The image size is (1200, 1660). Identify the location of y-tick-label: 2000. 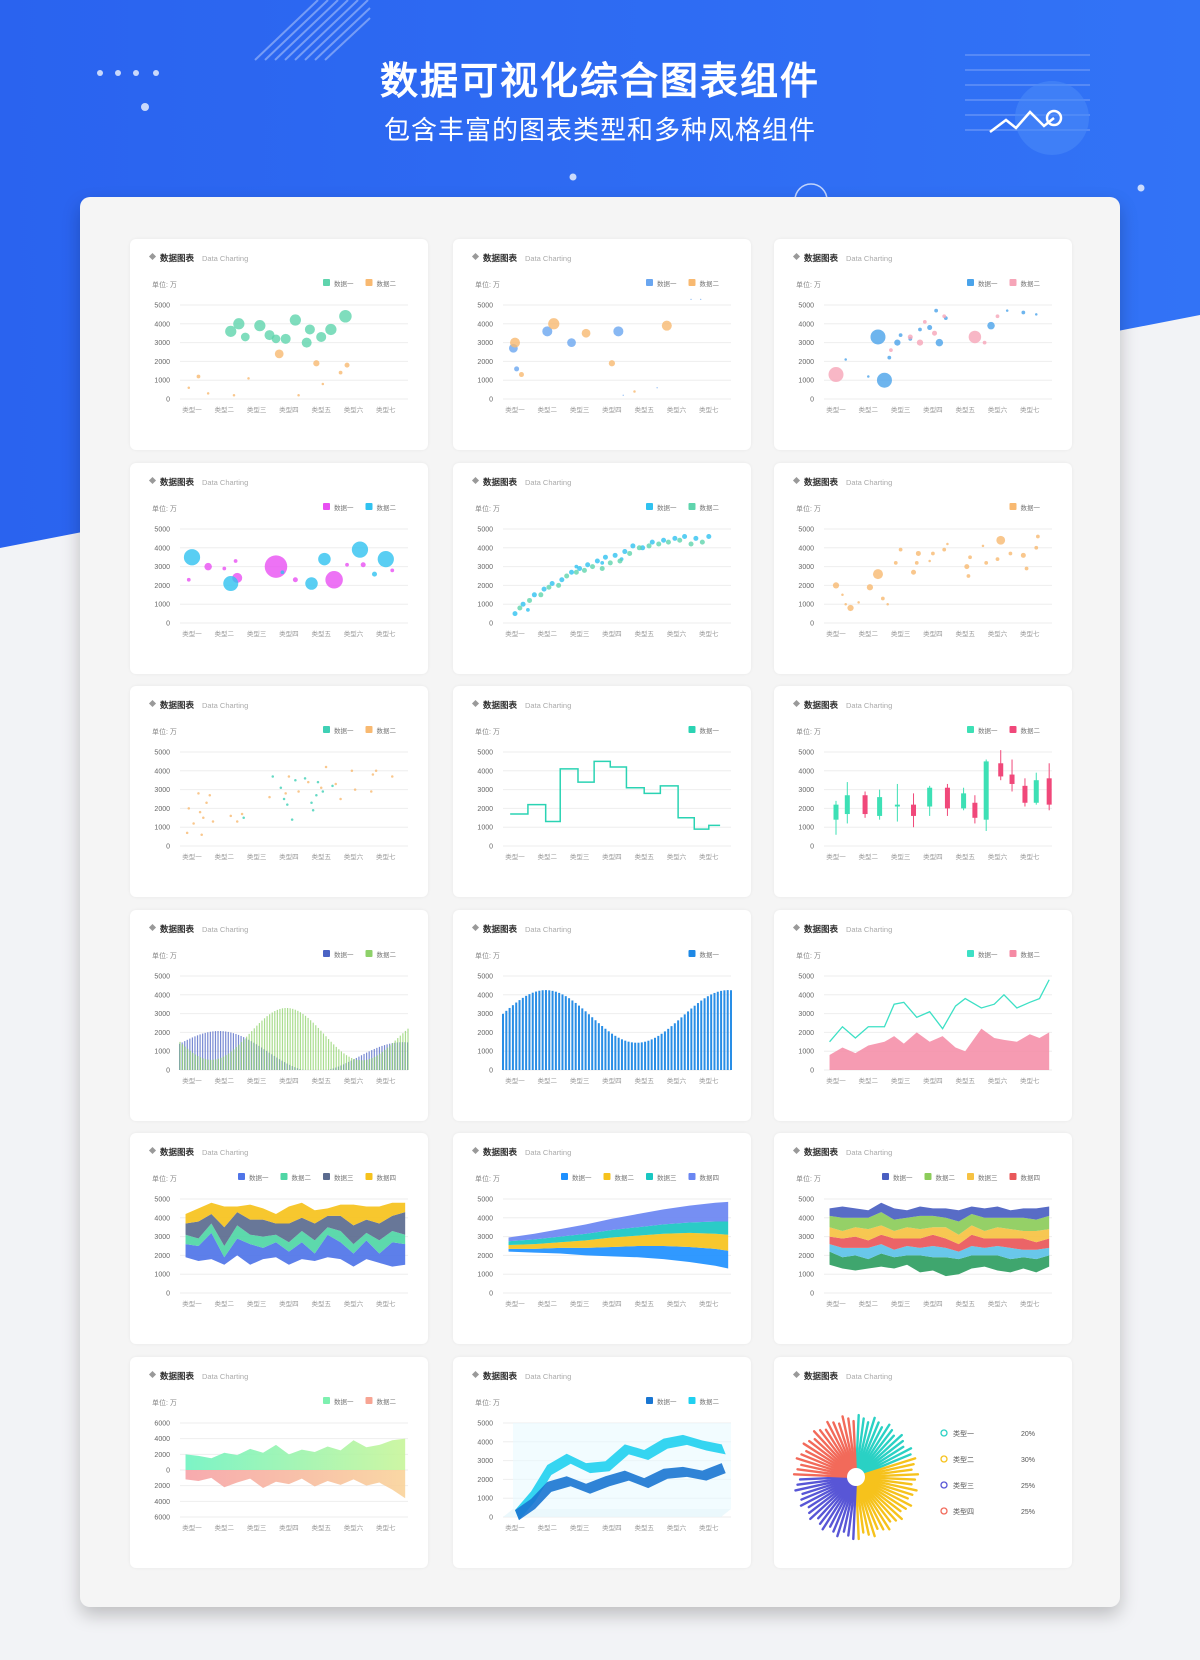
(162, 809).